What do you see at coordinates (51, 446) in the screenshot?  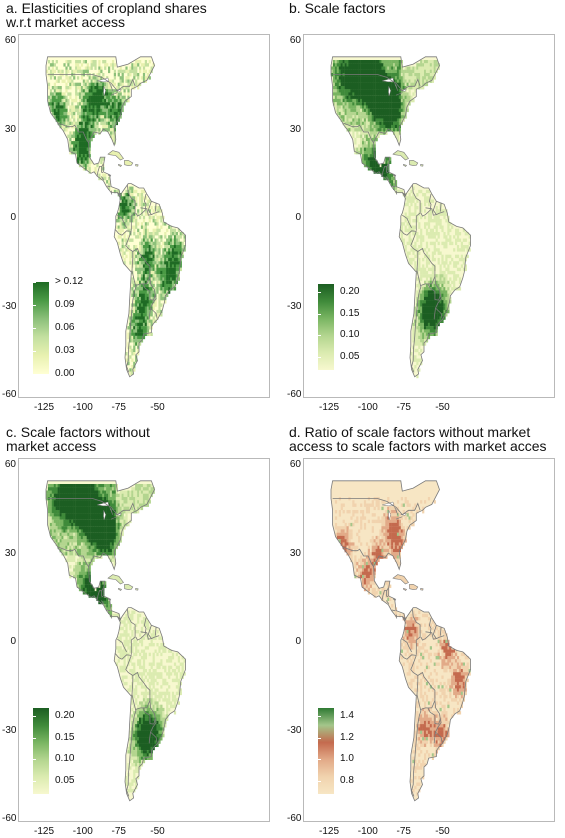 I see `panel-c-title-line2: market access` at bounding box center [51, 446].